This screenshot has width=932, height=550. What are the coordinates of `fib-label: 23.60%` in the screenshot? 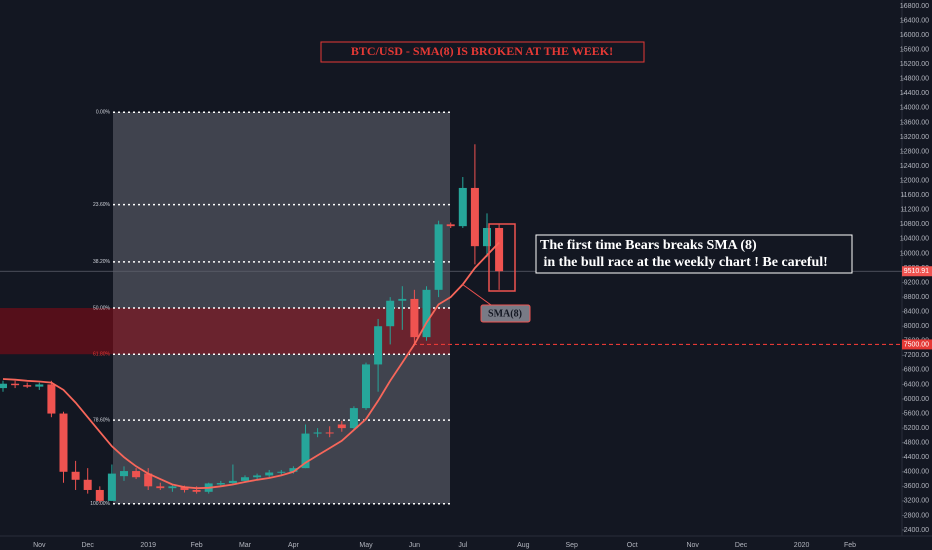 It's located at (102, 205).